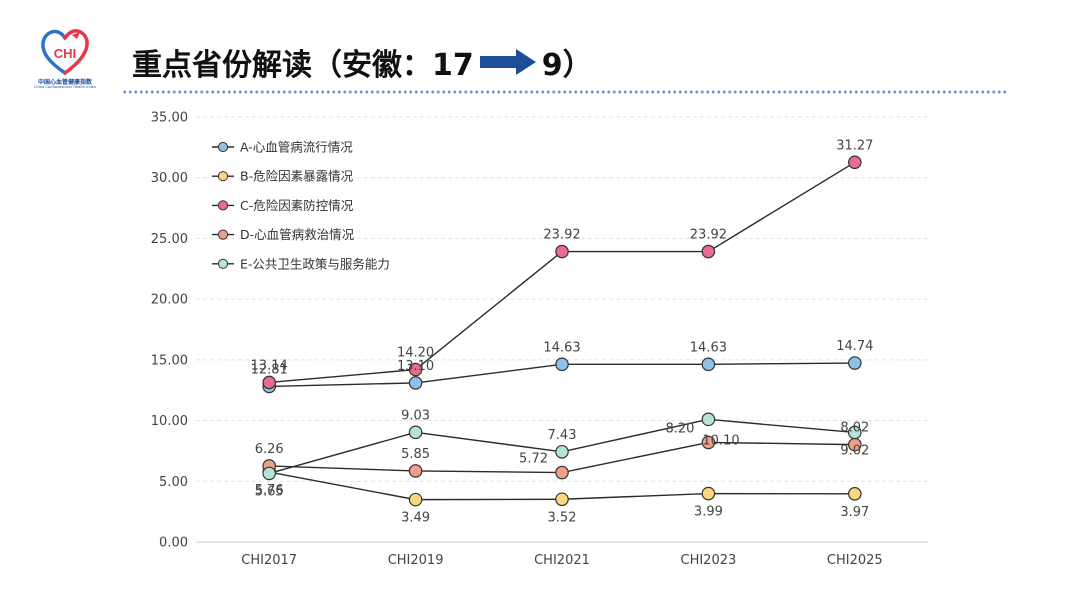 Image resolution: width=1080 pixels, height=608 pixels. What do you see at coordinates (415, 353) in the screenshot?
I see `data-label: 14.20` at bounding box center [415, 353].